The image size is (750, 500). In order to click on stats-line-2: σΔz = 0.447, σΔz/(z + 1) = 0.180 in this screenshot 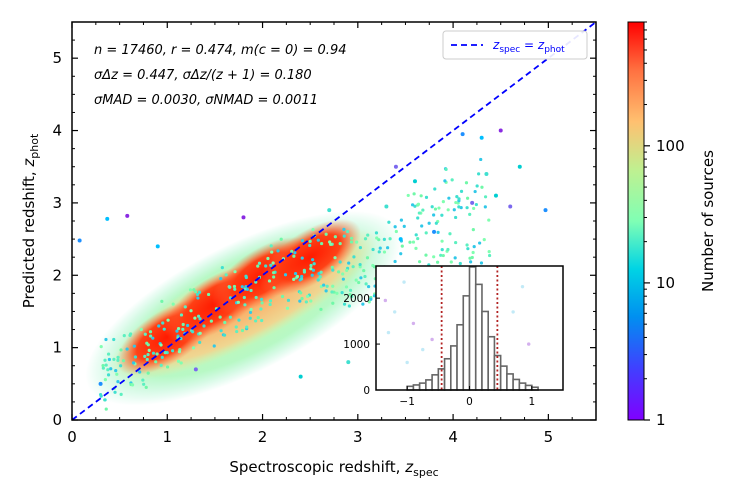, I will do `click(203, 75)`.